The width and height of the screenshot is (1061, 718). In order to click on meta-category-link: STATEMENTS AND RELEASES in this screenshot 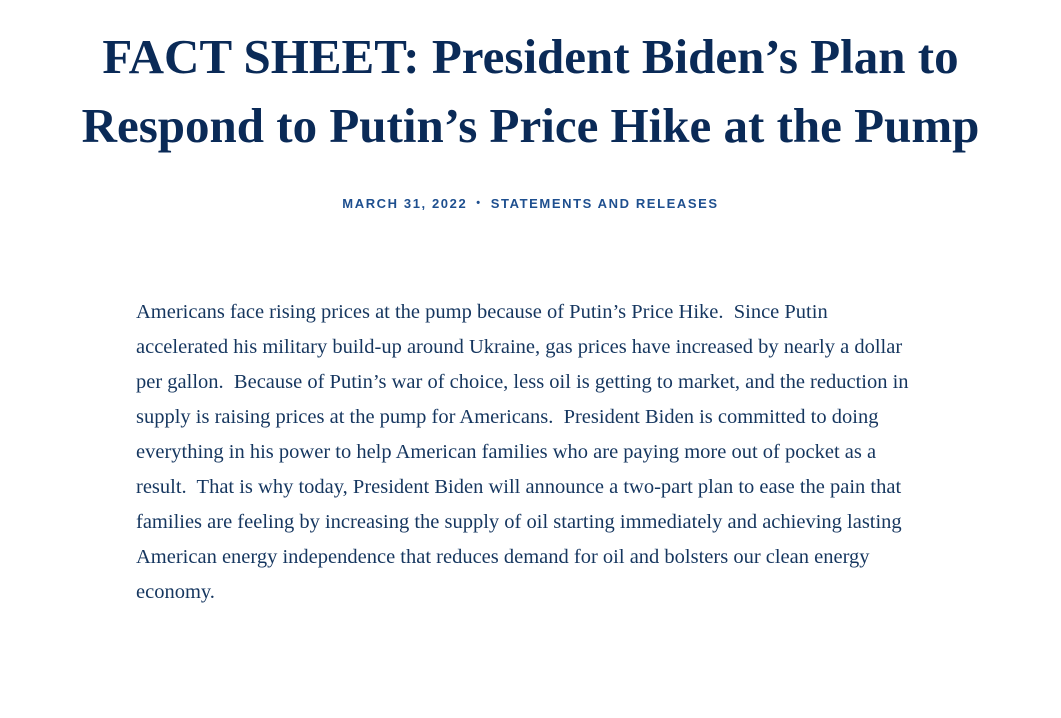, I will do `click(604, 203)`.